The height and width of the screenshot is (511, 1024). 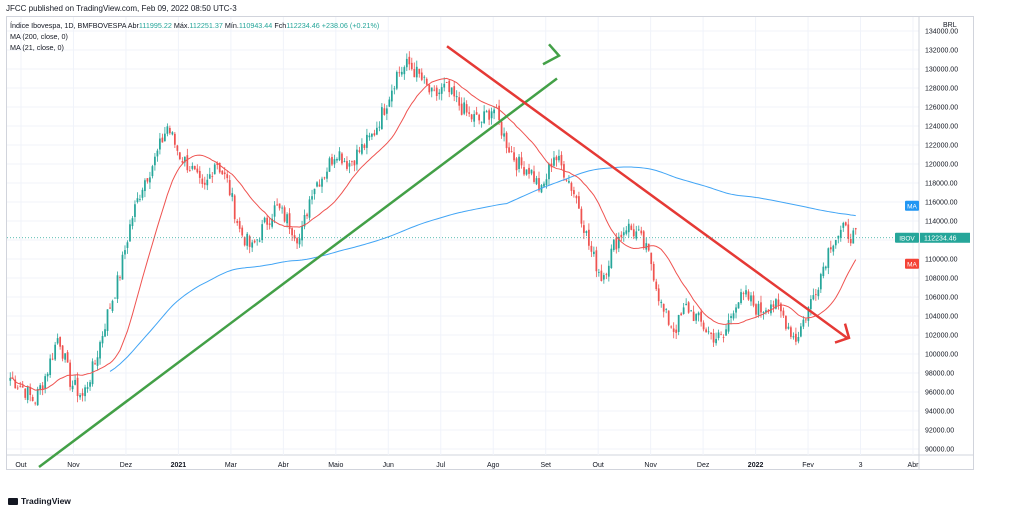 I want to click on time-tick-label: Mar, so click(x=231, y=465).